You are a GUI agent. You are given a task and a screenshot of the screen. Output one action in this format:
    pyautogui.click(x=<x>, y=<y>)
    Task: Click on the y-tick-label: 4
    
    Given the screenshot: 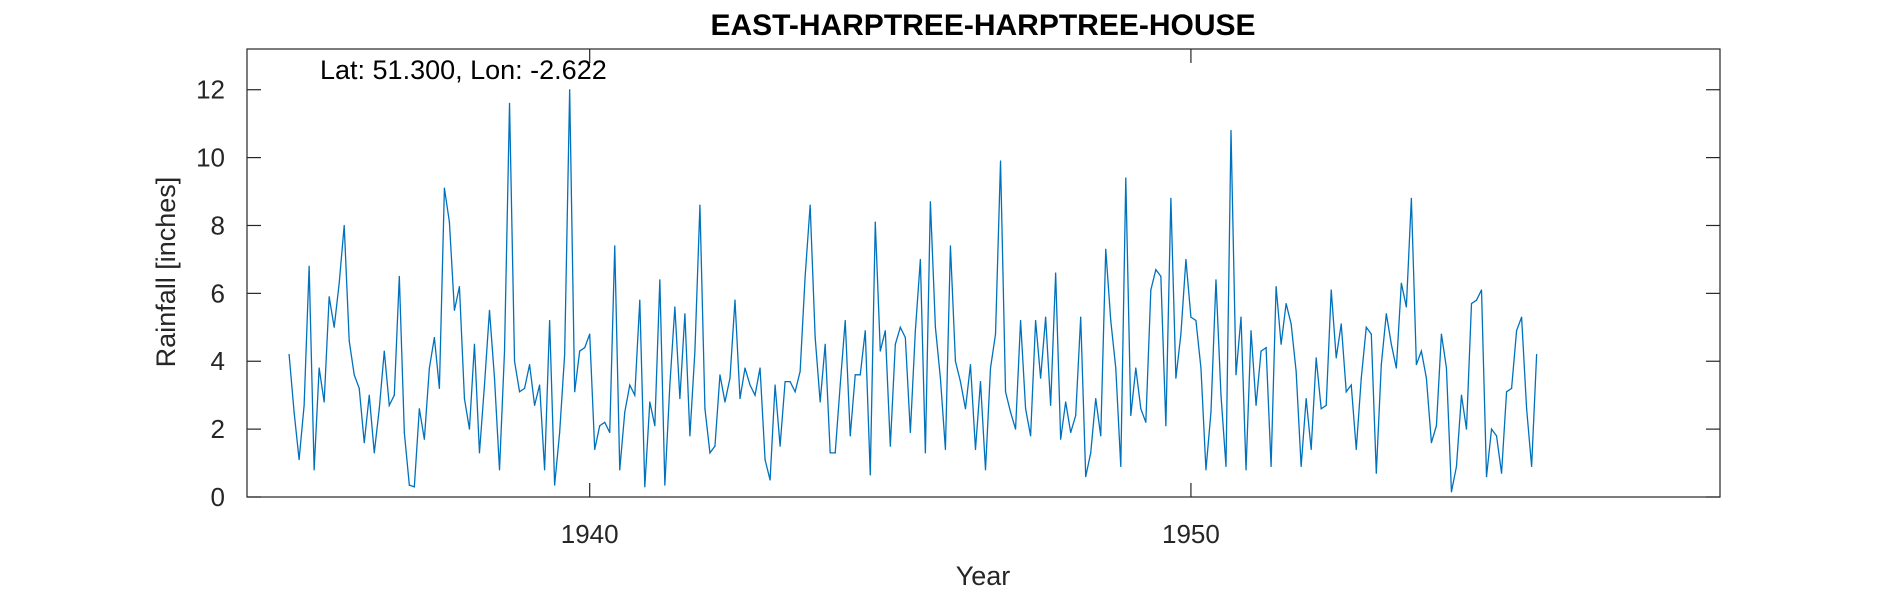 What is the action you would take?
    pyautogui.click(x=218, y=361)
    